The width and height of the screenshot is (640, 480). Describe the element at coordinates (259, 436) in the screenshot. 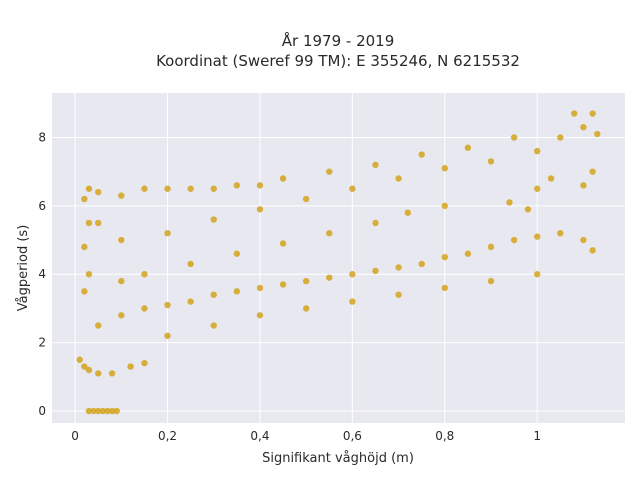

I see `x-tick-label: 0,4` at that location.